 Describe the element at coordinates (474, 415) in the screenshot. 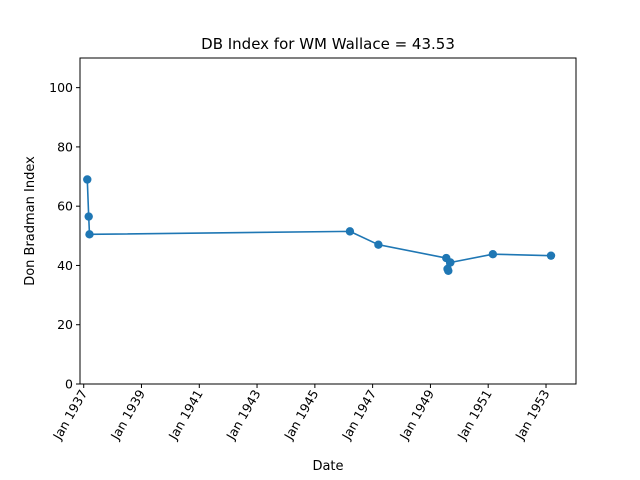

I see `x-tick-label: Jan 1951` at that location.